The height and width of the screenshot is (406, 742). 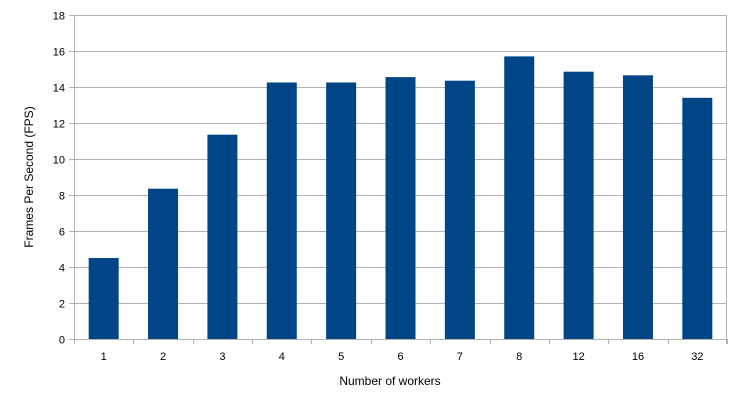 I want to click on y-tick-labels: 0 2 4 6 8 10 12 14 16 18, so click(x=59, y=179).